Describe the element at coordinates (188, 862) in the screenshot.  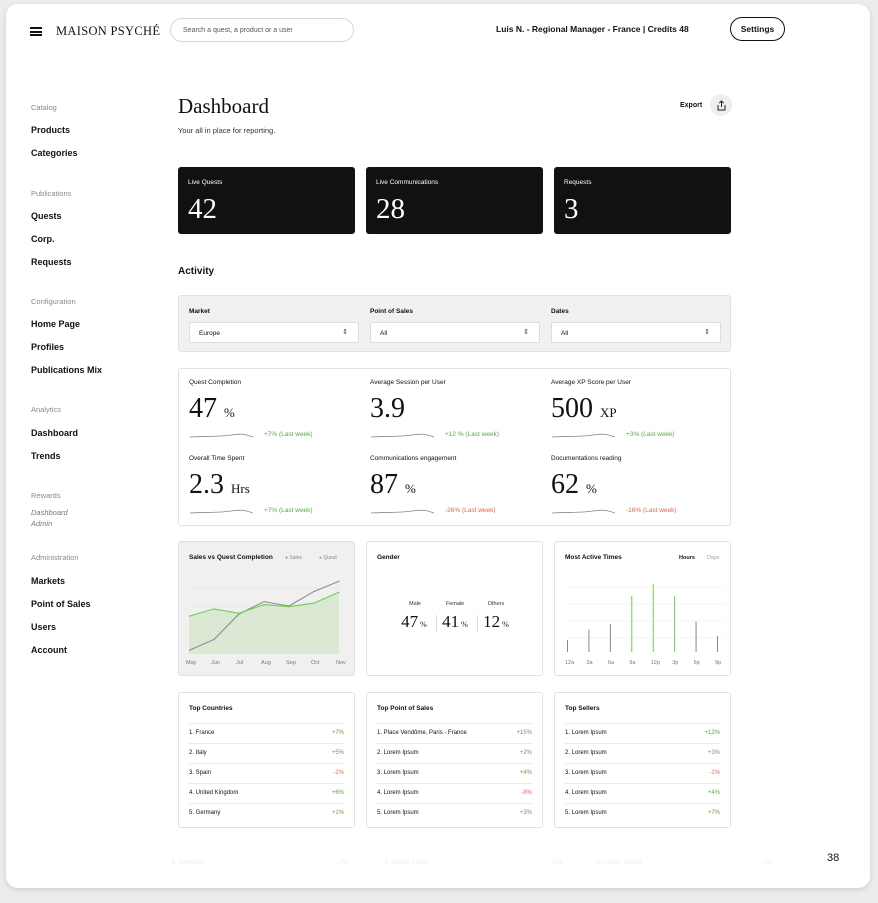
I see `ghost-text: 4. Germany` at that location.